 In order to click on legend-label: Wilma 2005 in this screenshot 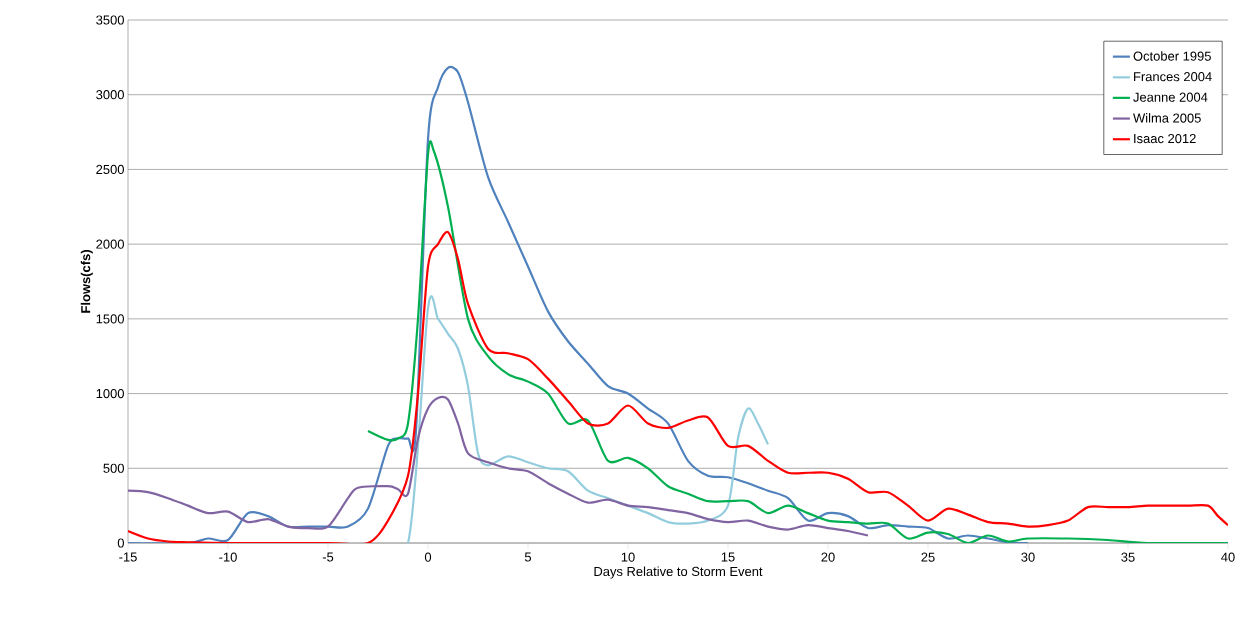, I will do `click(1167, 118)`.